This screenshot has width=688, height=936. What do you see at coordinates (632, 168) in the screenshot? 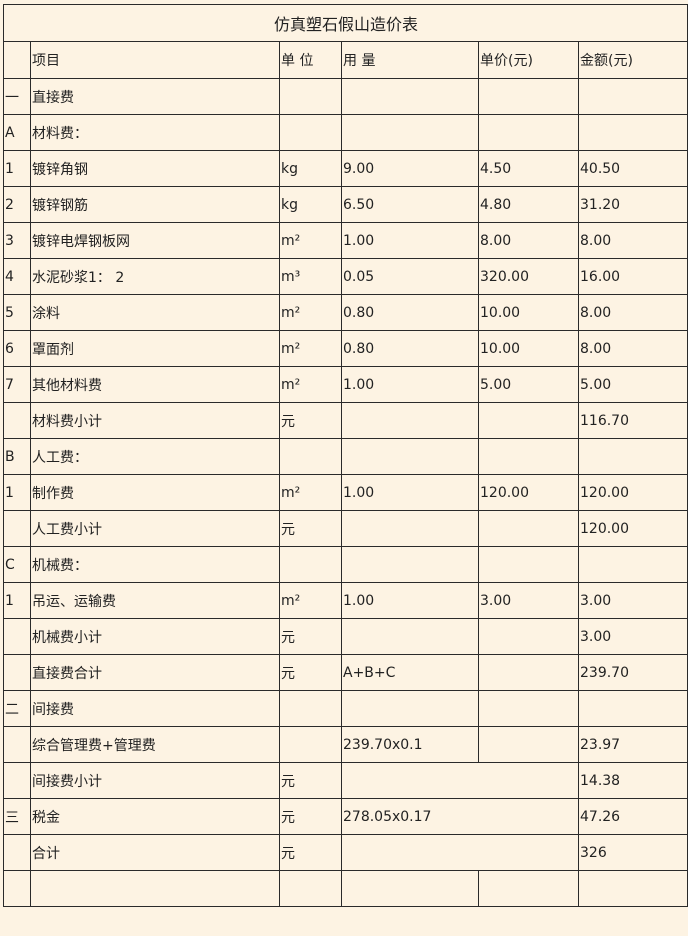
I see `cell-amount: 40.50` at bounding box center [632, 168].